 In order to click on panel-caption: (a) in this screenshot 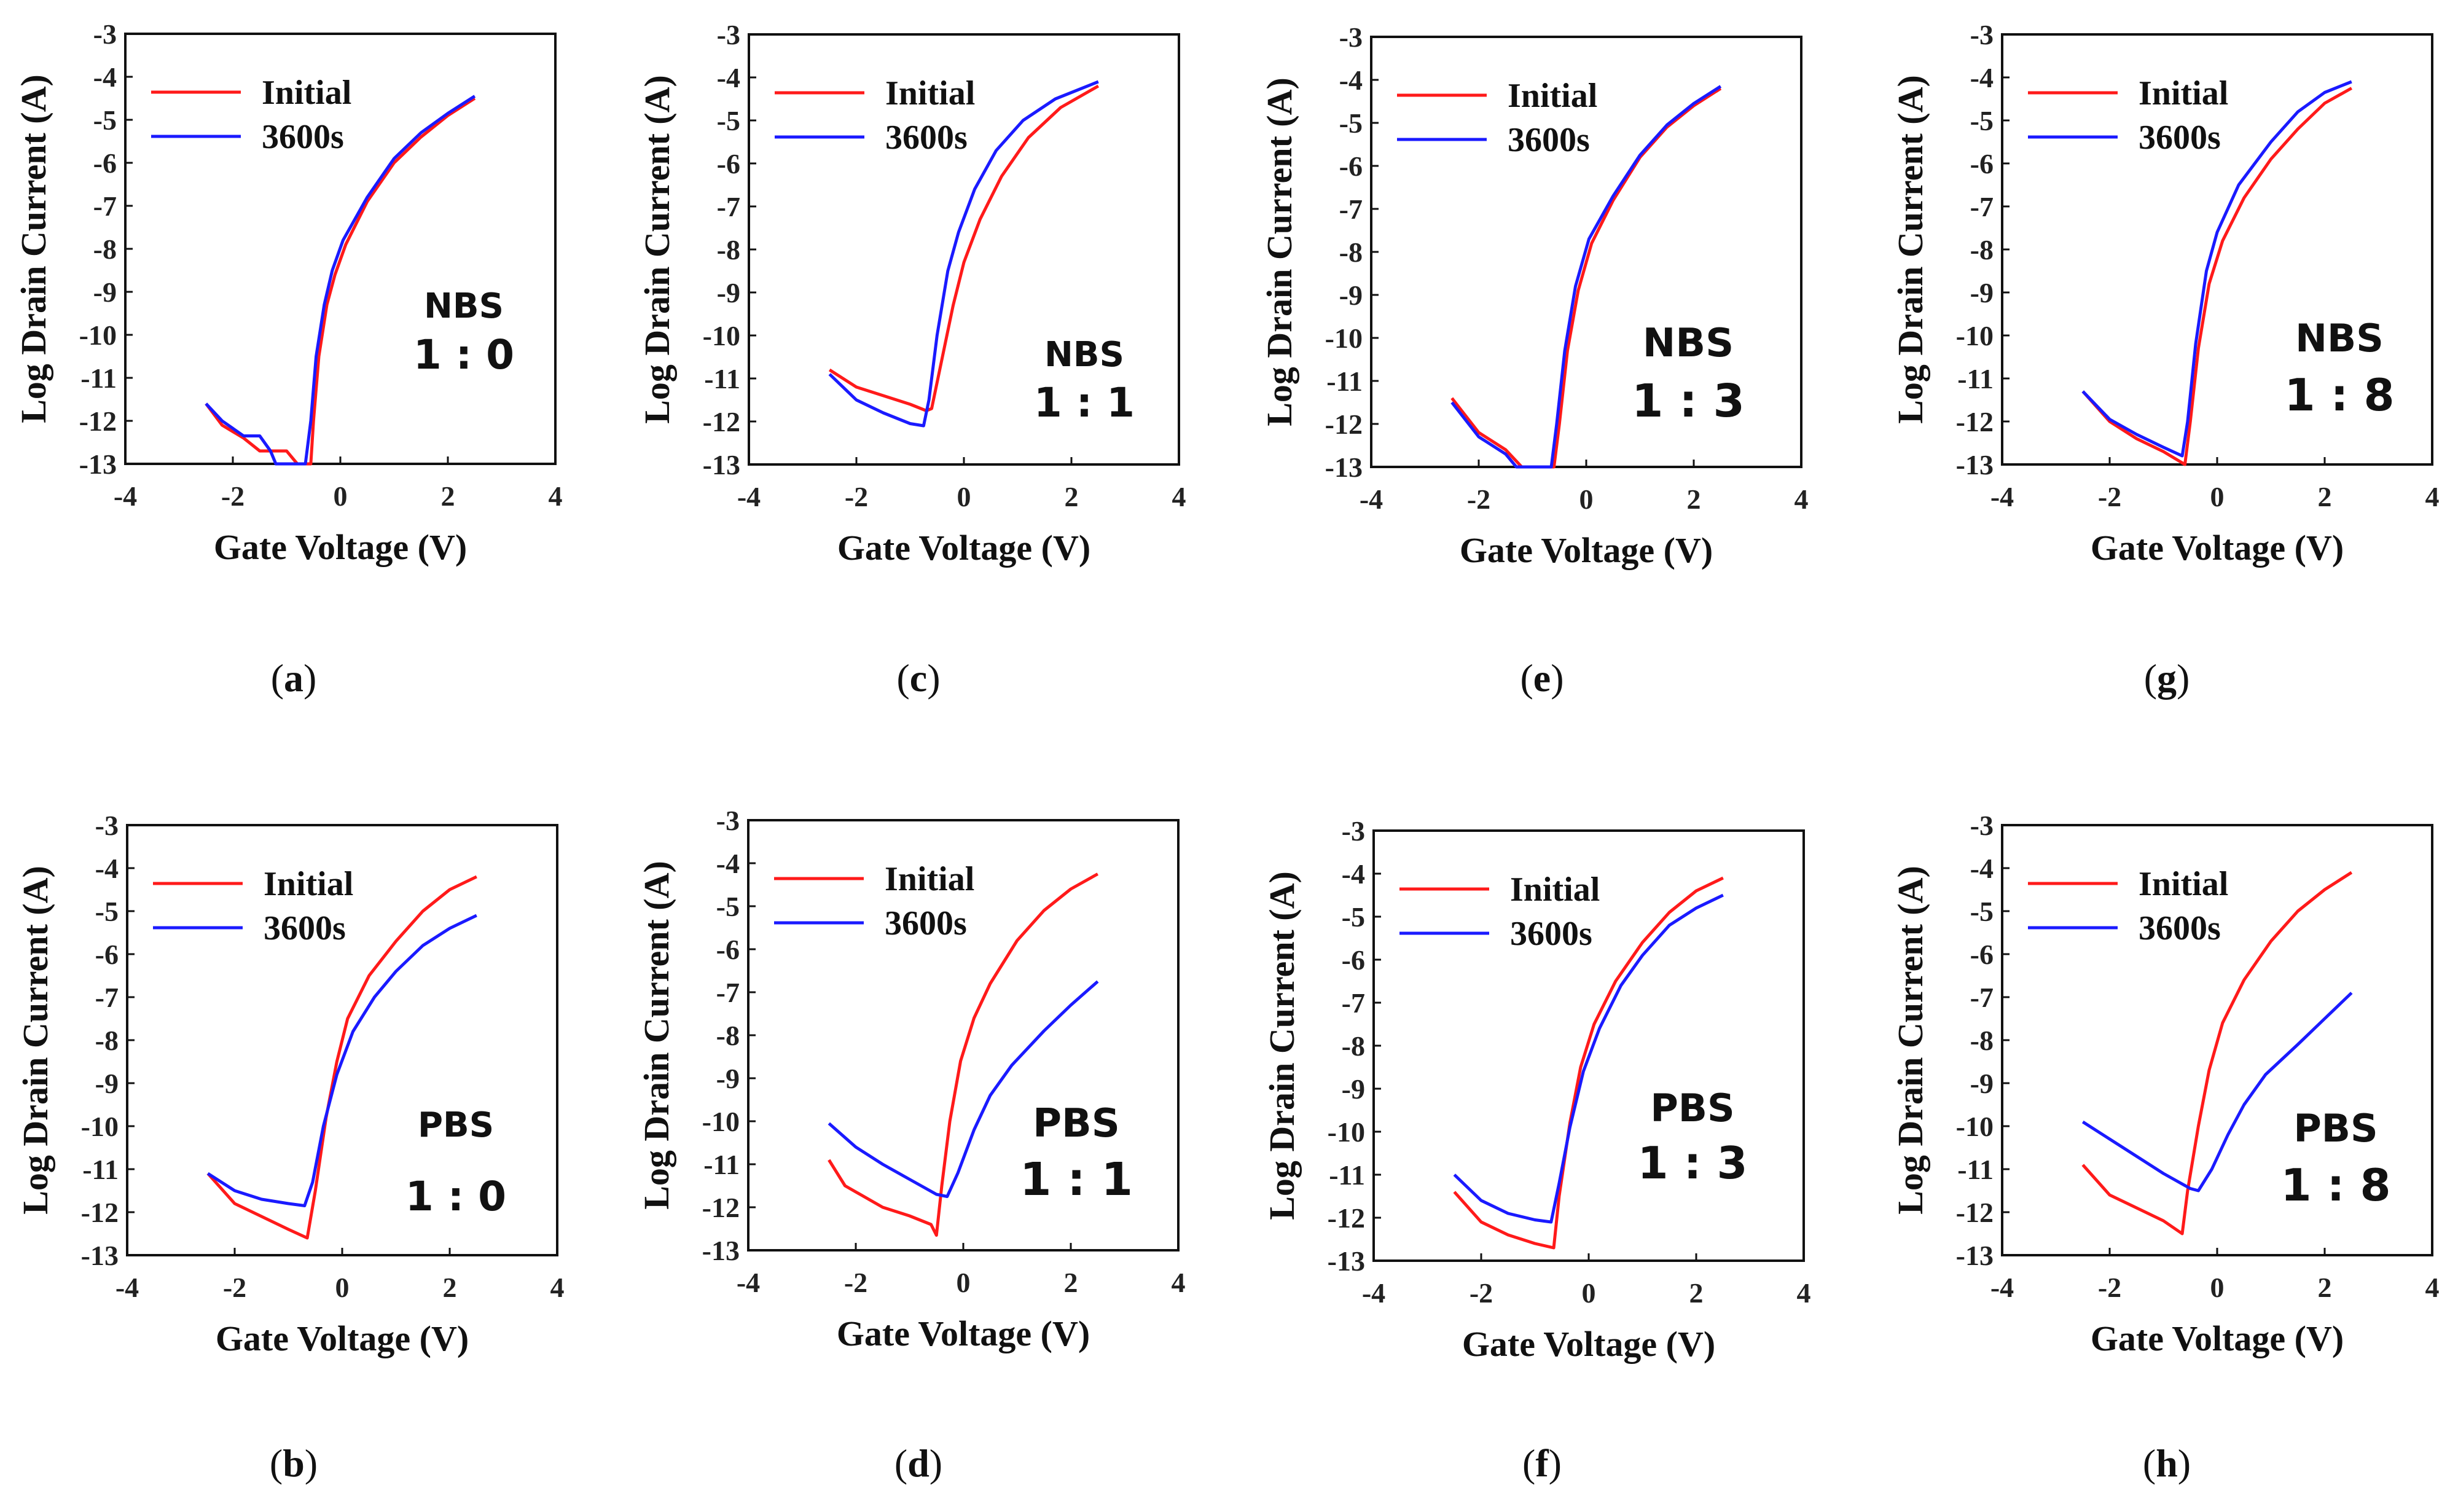, I will do `click(294, 678)`.